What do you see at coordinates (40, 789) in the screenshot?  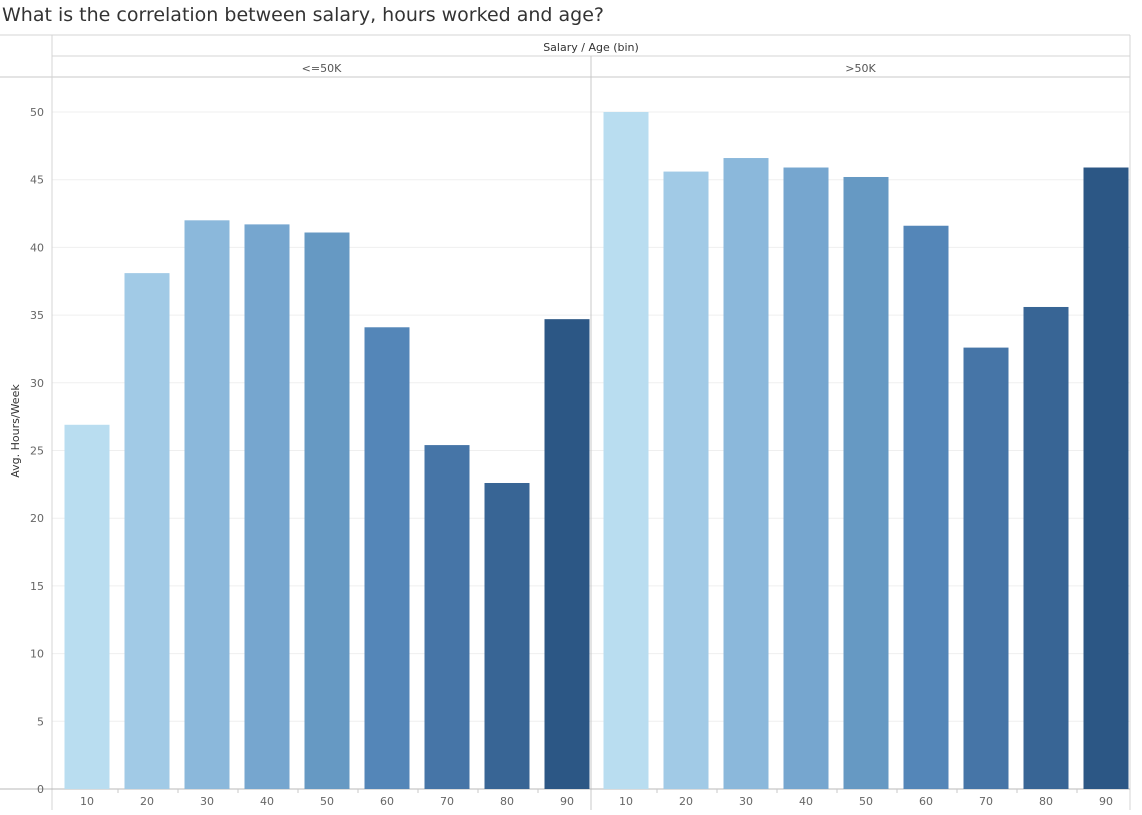 I see `y-tick-label: 0` at bounding box center [40, 789].